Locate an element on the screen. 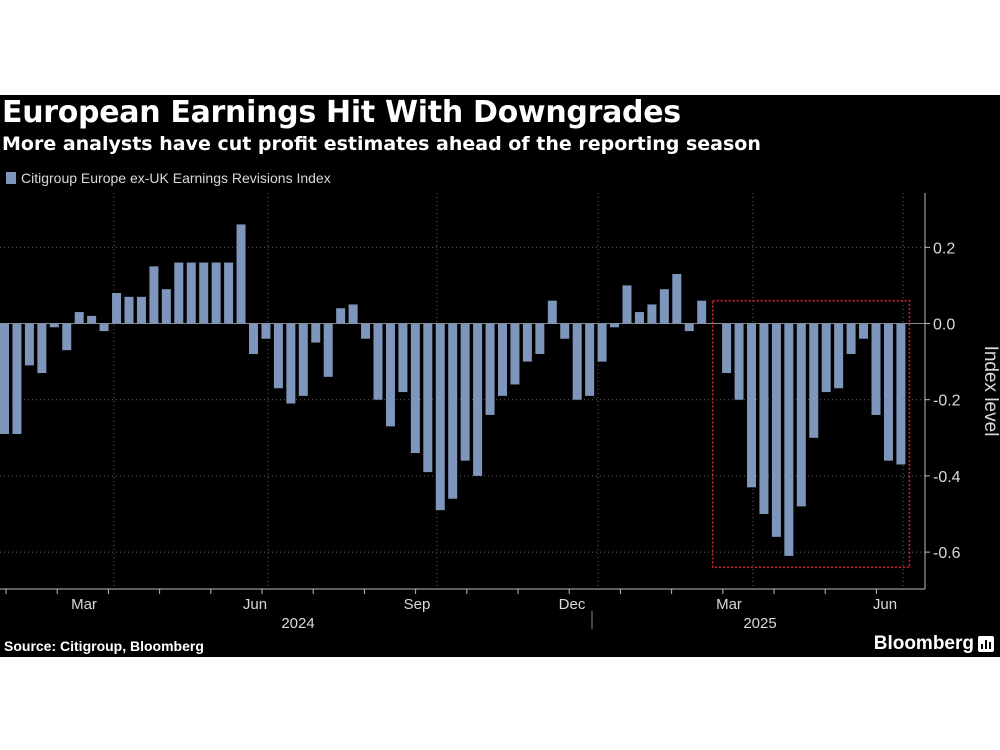  x-tick-label: Dec is located at coordinates (572, 604).